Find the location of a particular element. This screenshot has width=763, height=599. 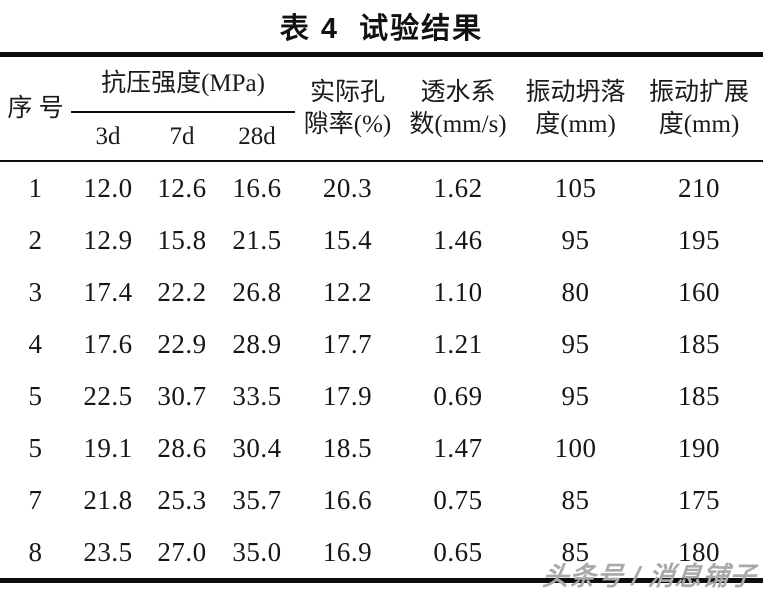

table-cell: 180 is located at coordinates (699, 551).